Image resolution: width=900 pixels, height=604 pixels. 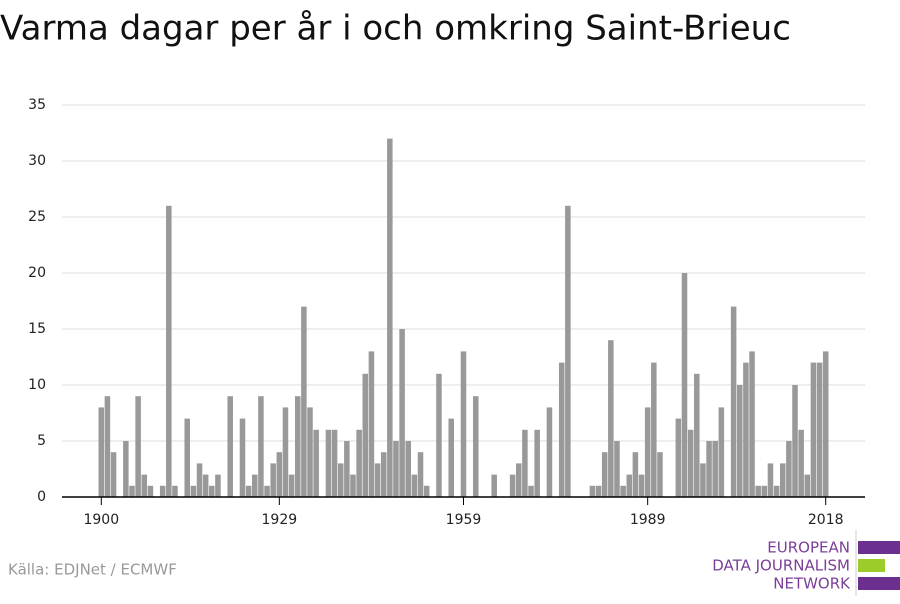 What do you see at coordinates (41, 441) in the screenshot?
I see `y-tick-label: 5` at bounding box center [41, 441].